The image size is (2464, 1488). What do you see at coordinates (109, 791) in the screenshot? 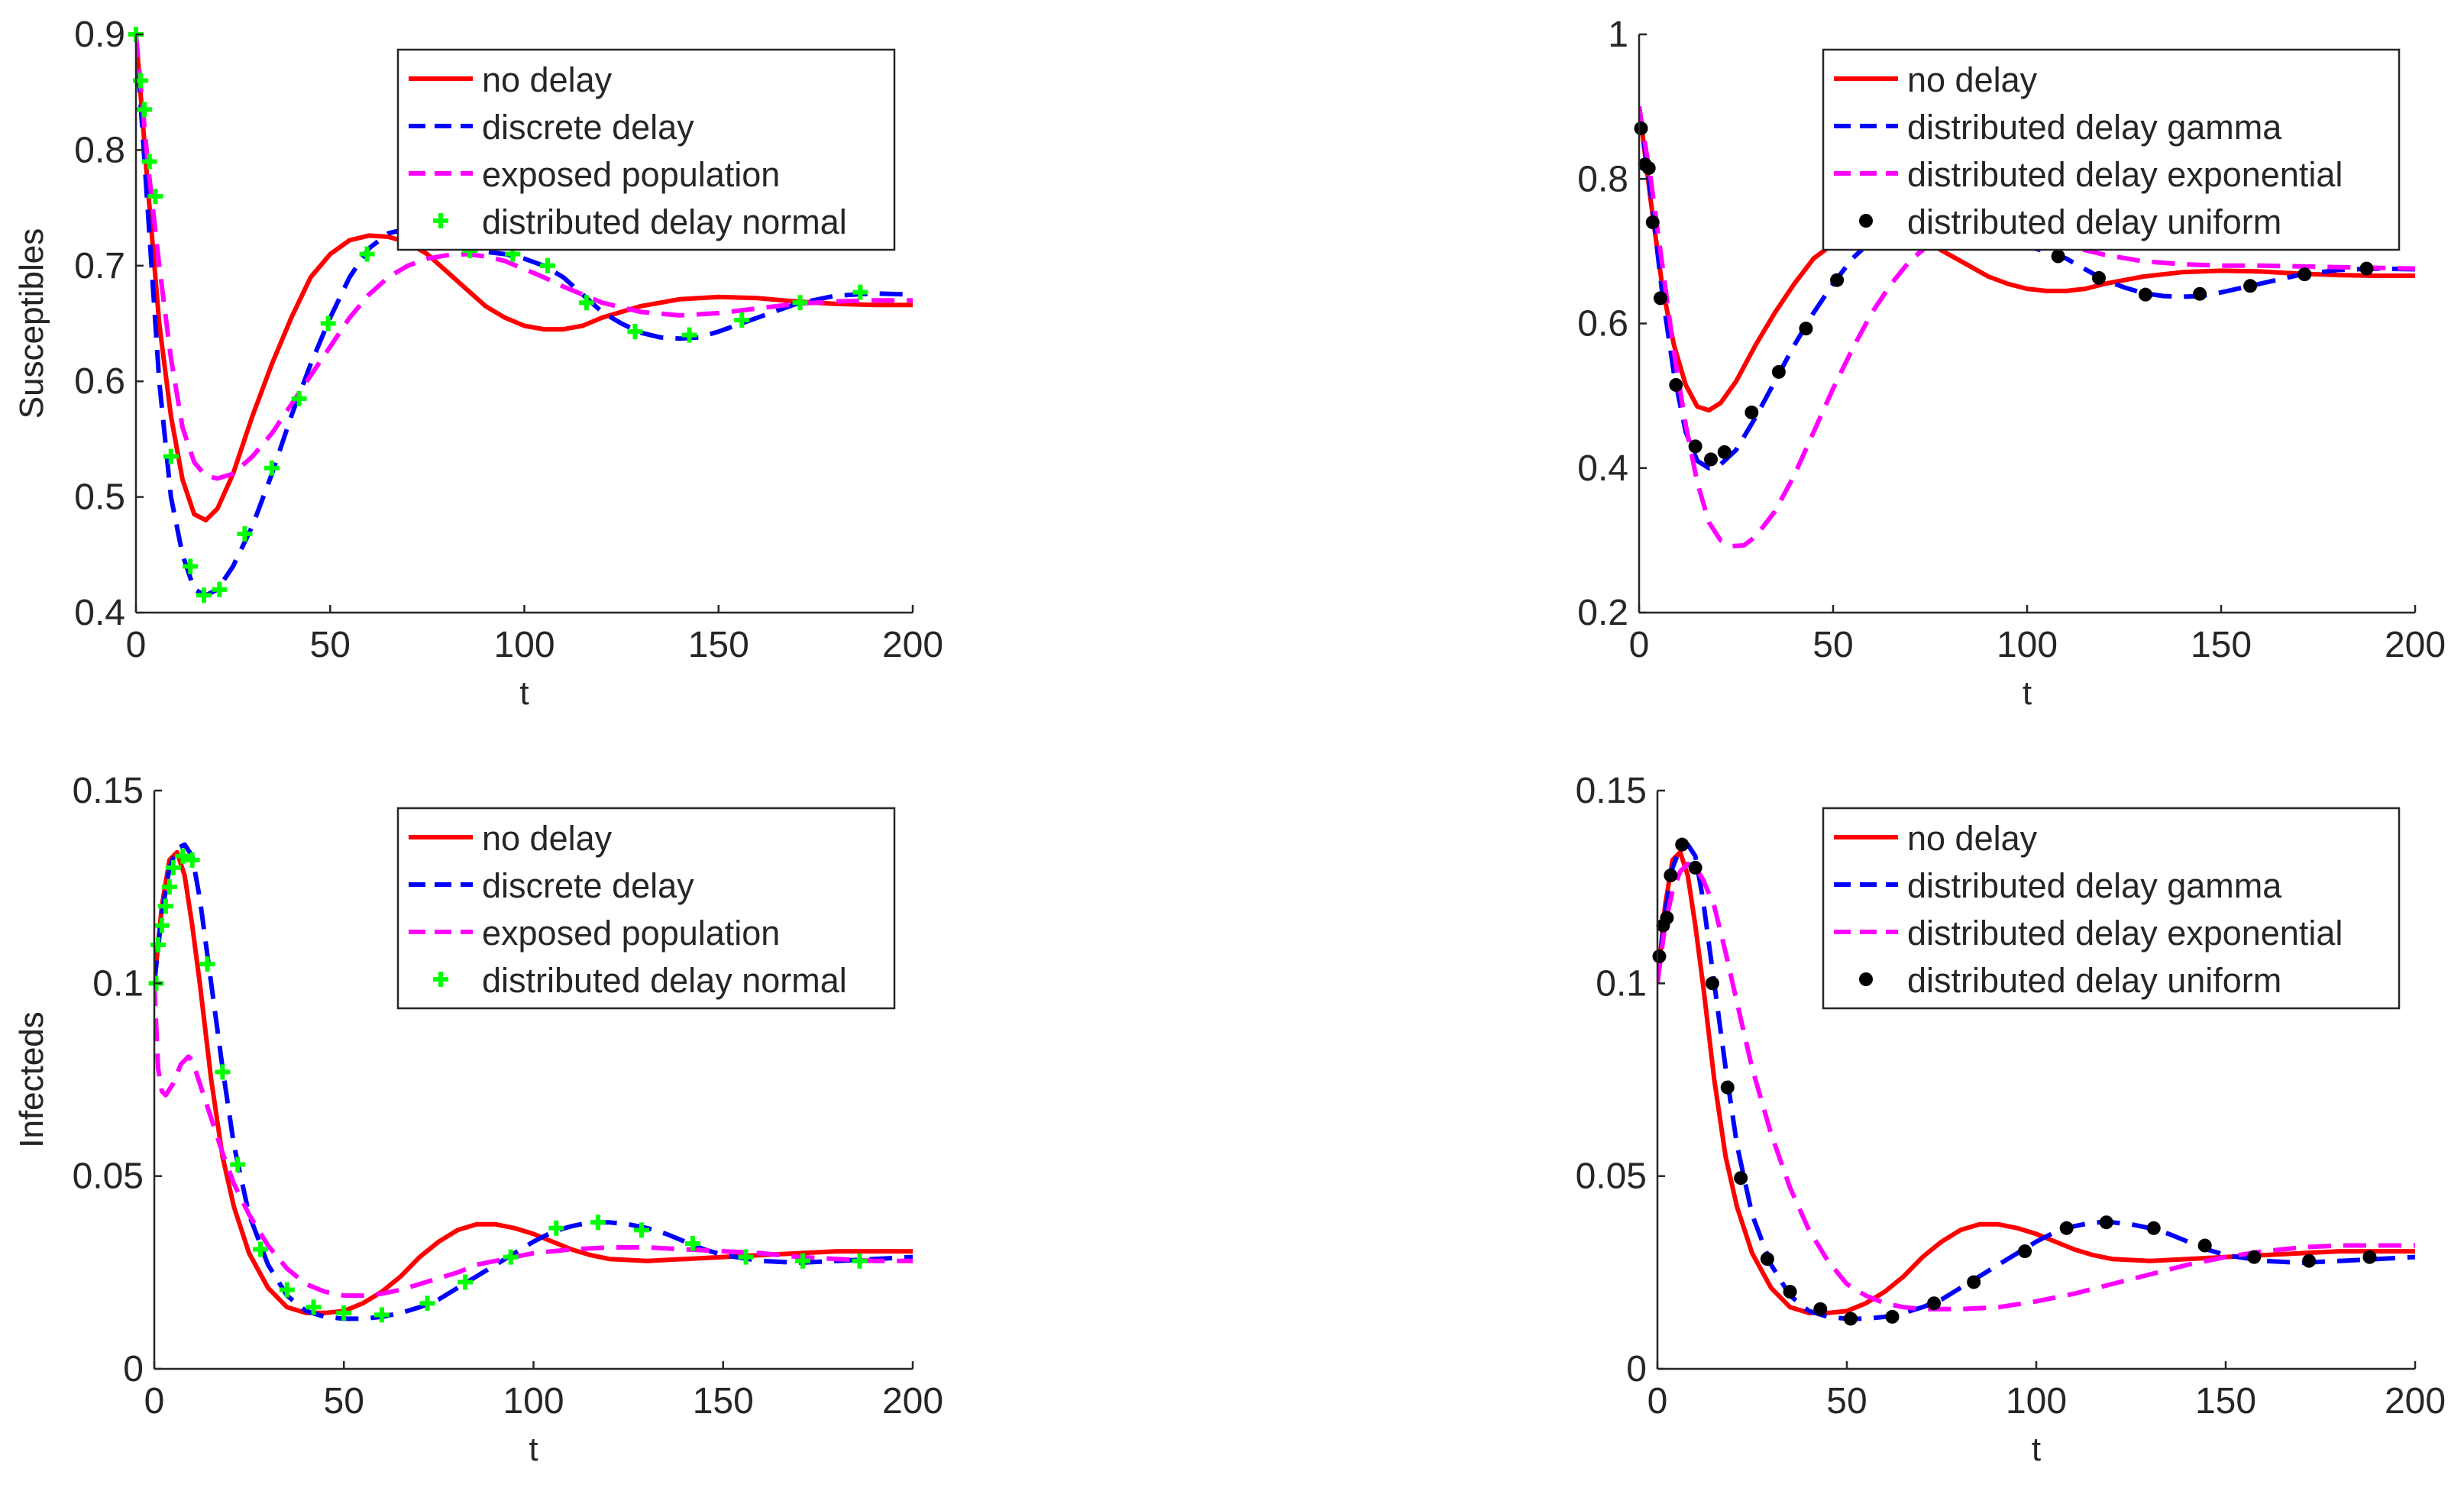
I see `y-tick-label: 0.15` at bounding box center [109, 791].